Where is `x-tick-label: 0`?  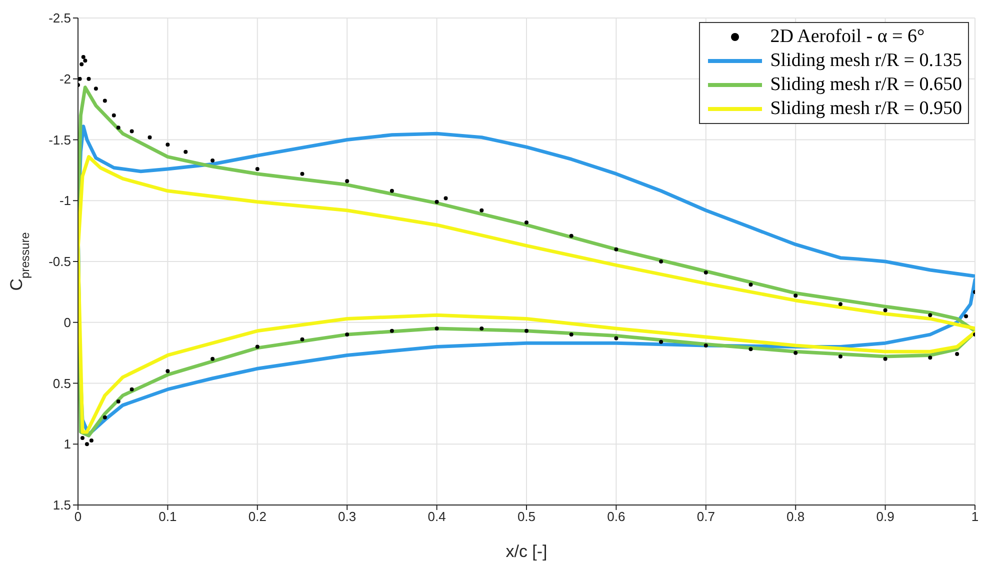
x-tick-label: 0 is located at coordinates (78, 516).